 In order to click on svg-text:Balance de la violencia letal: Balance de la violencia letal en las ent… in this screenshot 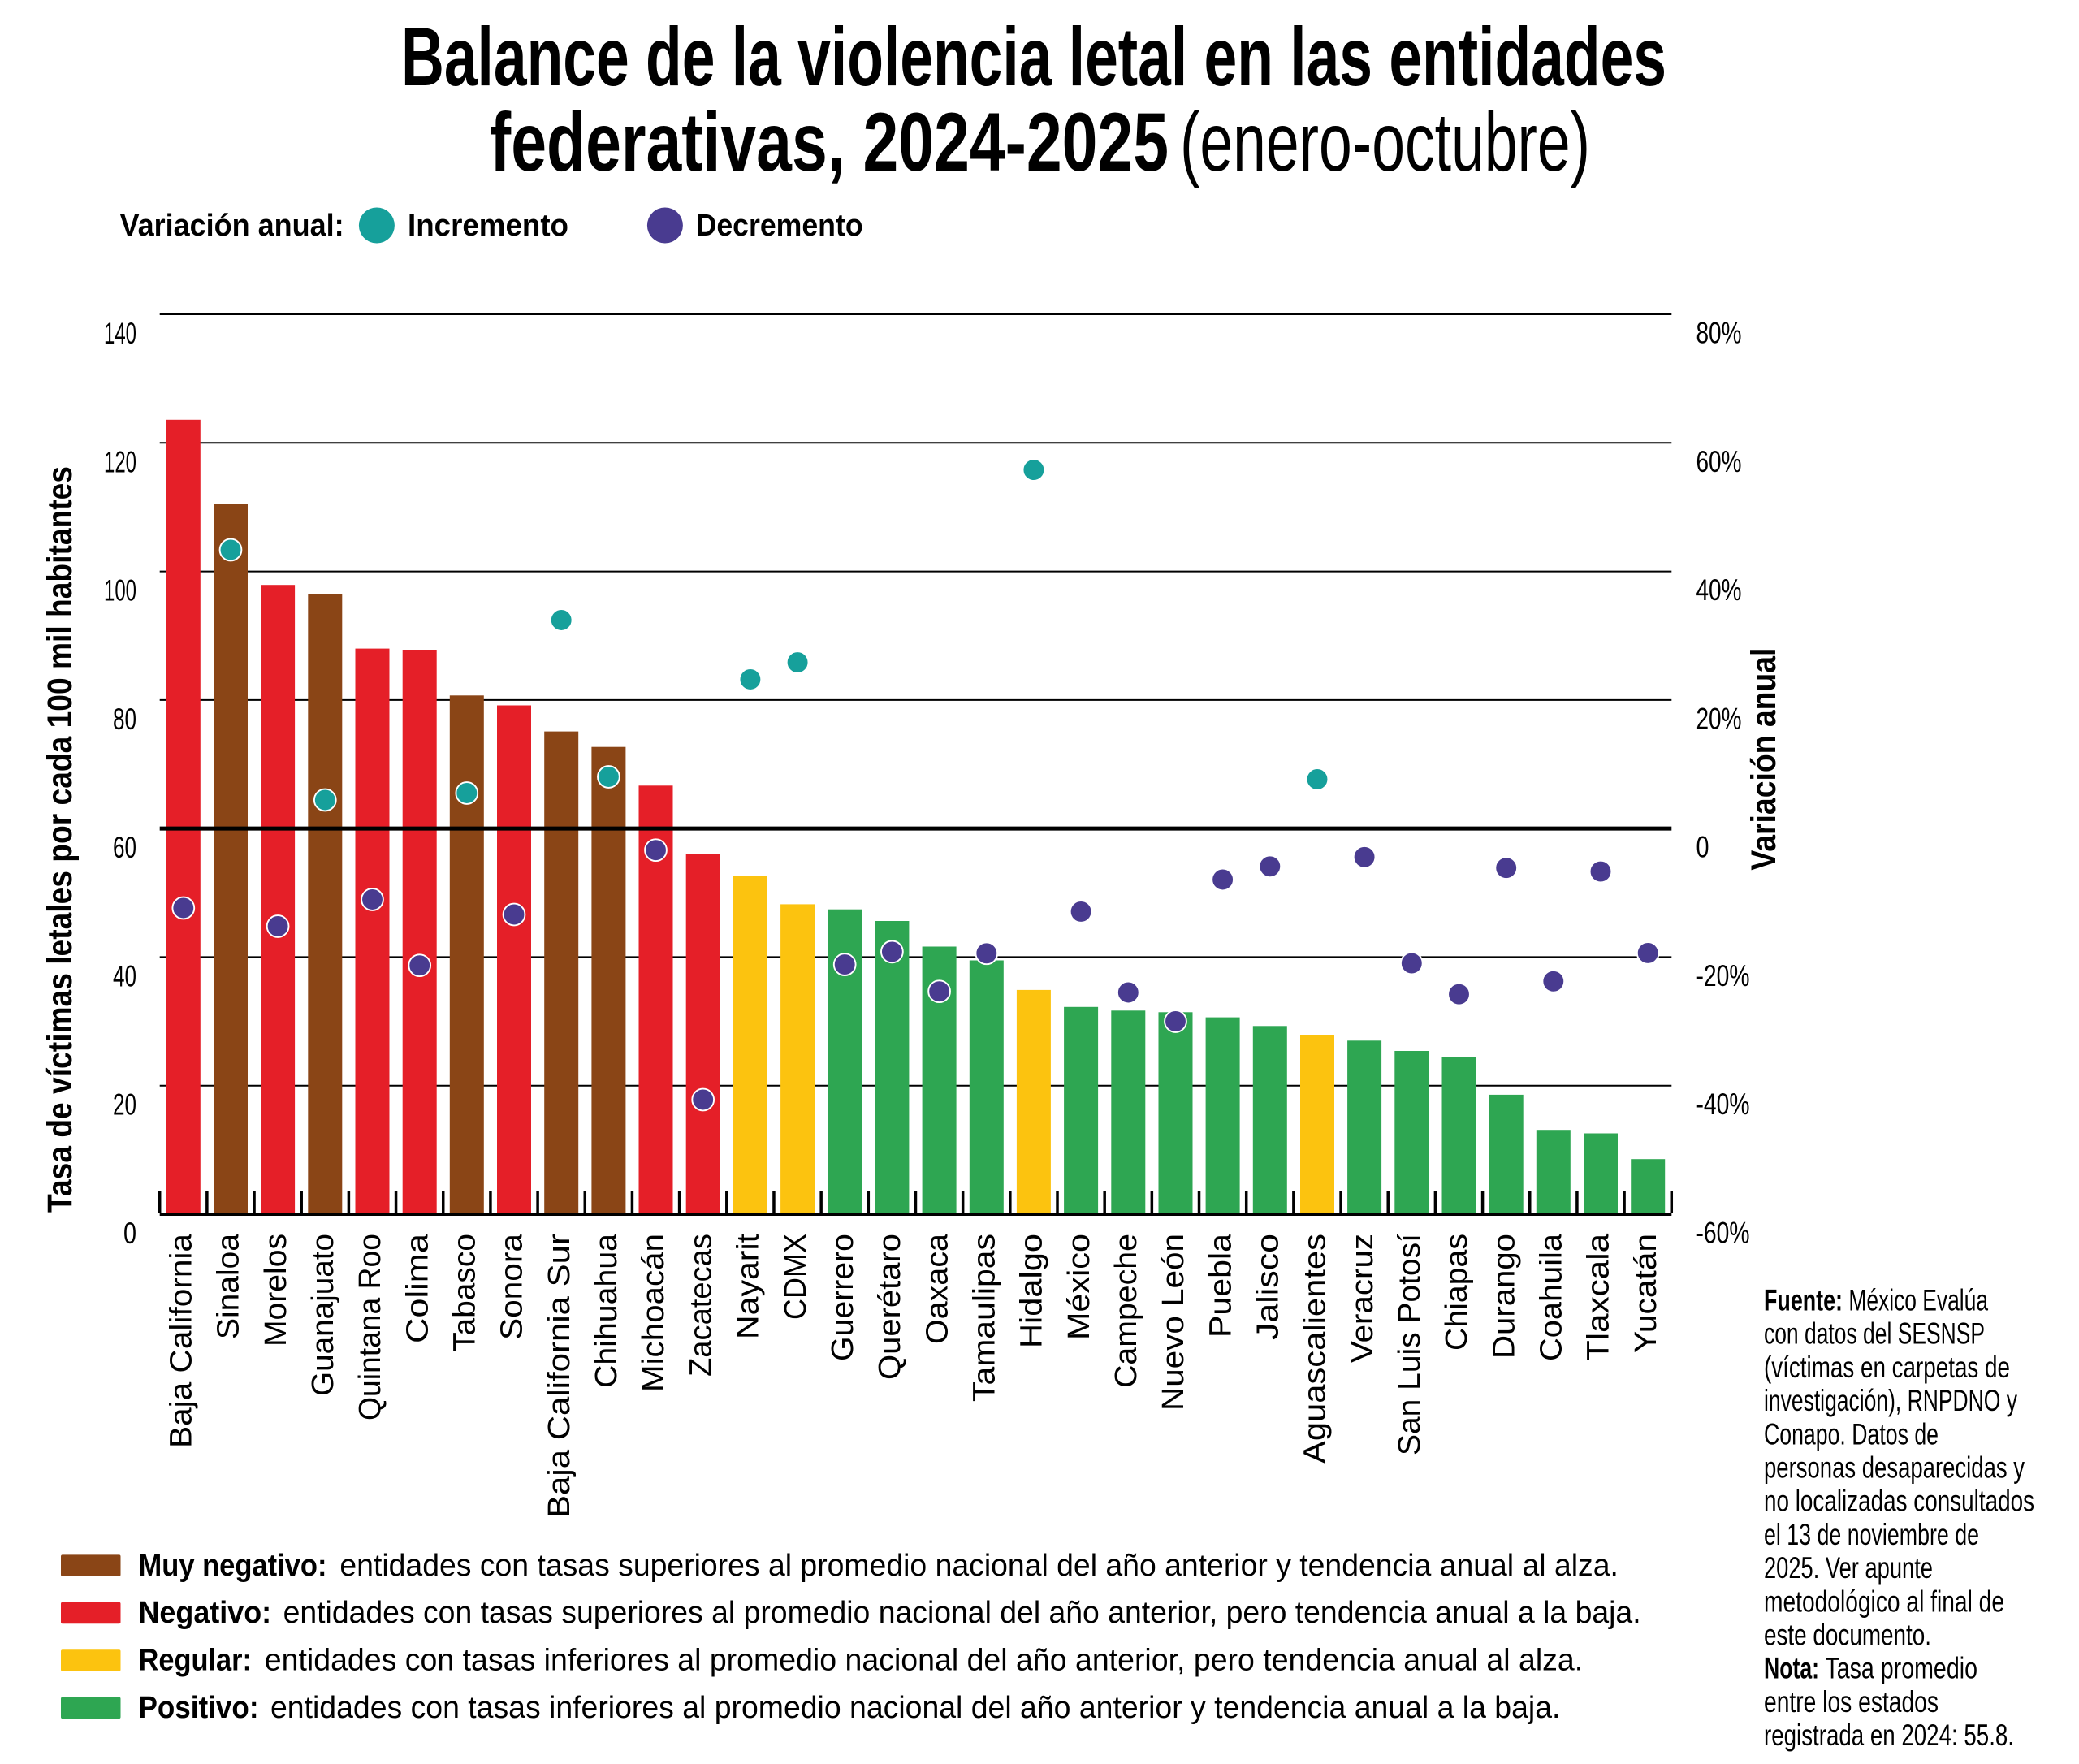, I will do `click(1033, 57)`.